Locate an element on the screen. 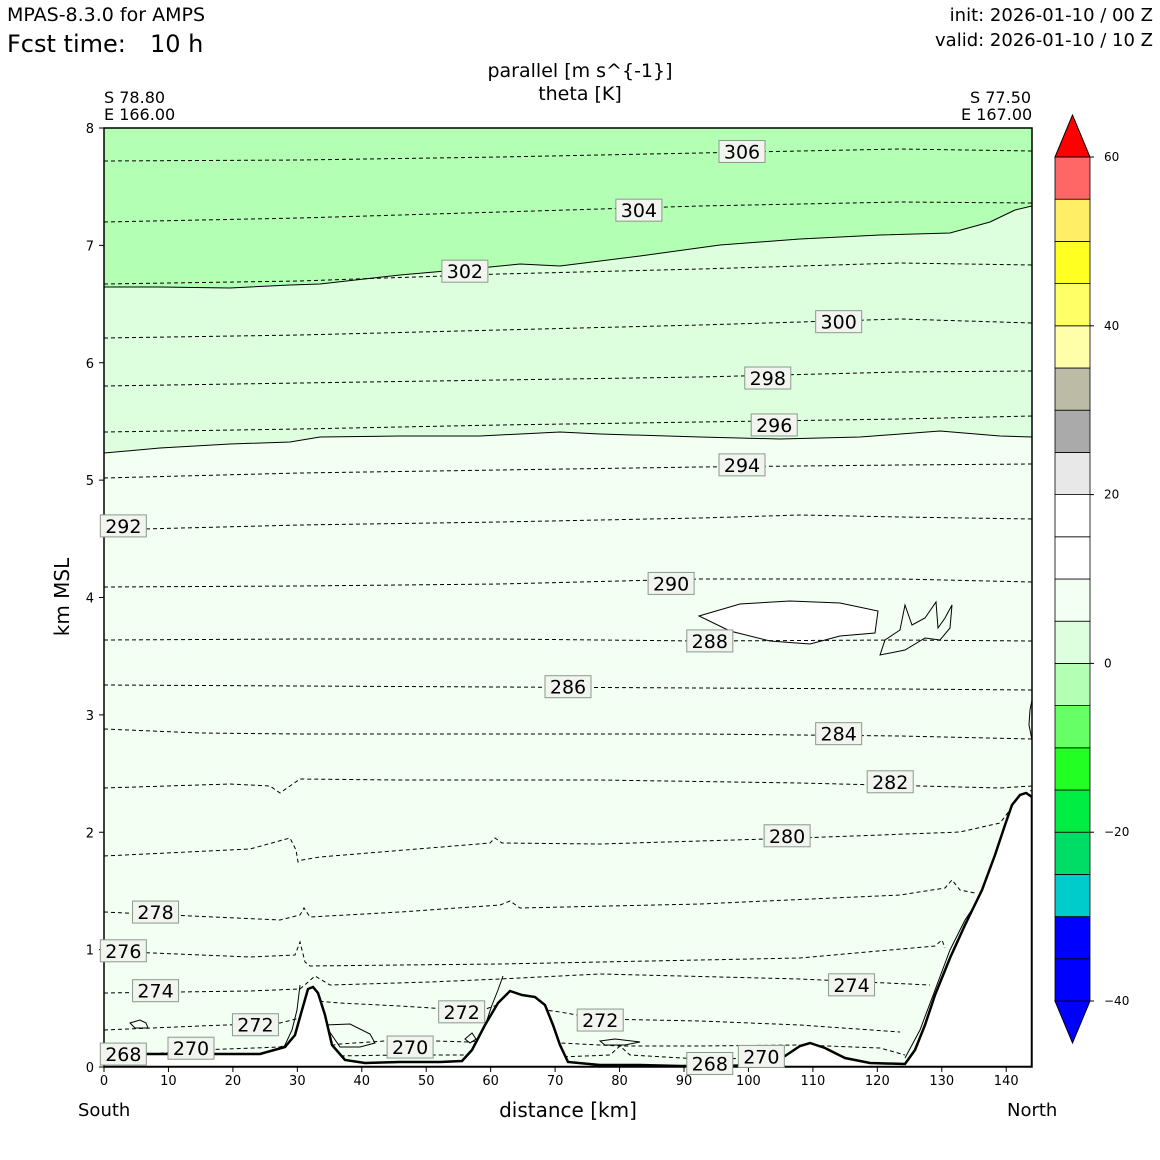  theta-label-text: 288 is located at coordinates (710, 642).